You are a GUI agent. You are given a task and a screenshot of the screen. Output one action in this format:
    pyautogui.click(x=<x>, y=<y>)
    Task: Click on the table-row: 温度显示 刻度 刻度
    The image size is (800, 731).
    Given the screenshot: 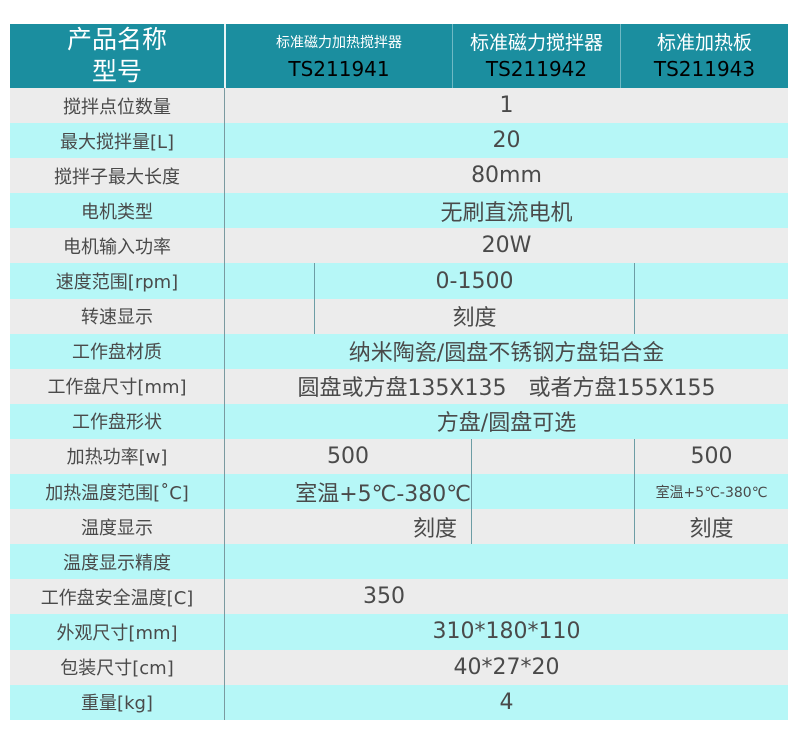 What is the action you would take?
    pyautogui.click(x=399, y=527)
    